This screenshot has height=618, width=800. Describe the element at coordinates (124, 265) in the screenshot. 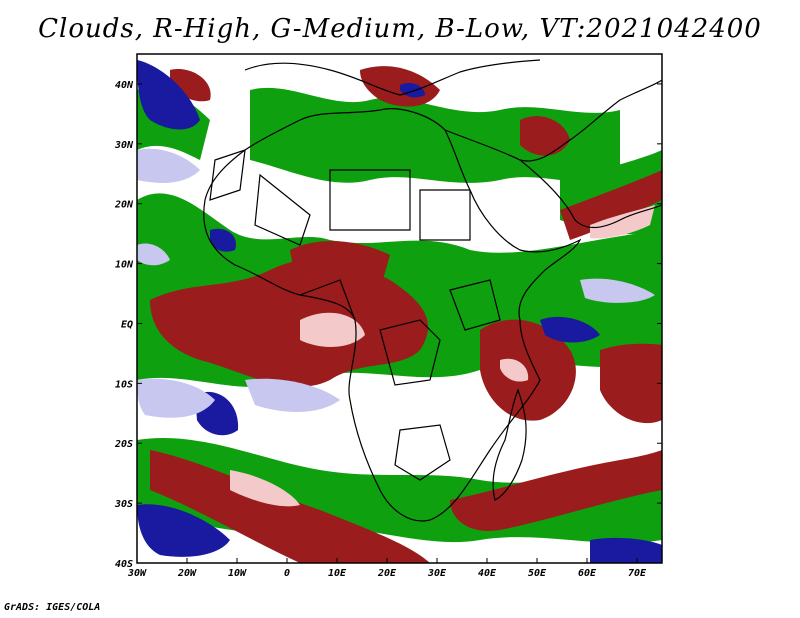

I see `lat-tick-label: 10N` at that location.